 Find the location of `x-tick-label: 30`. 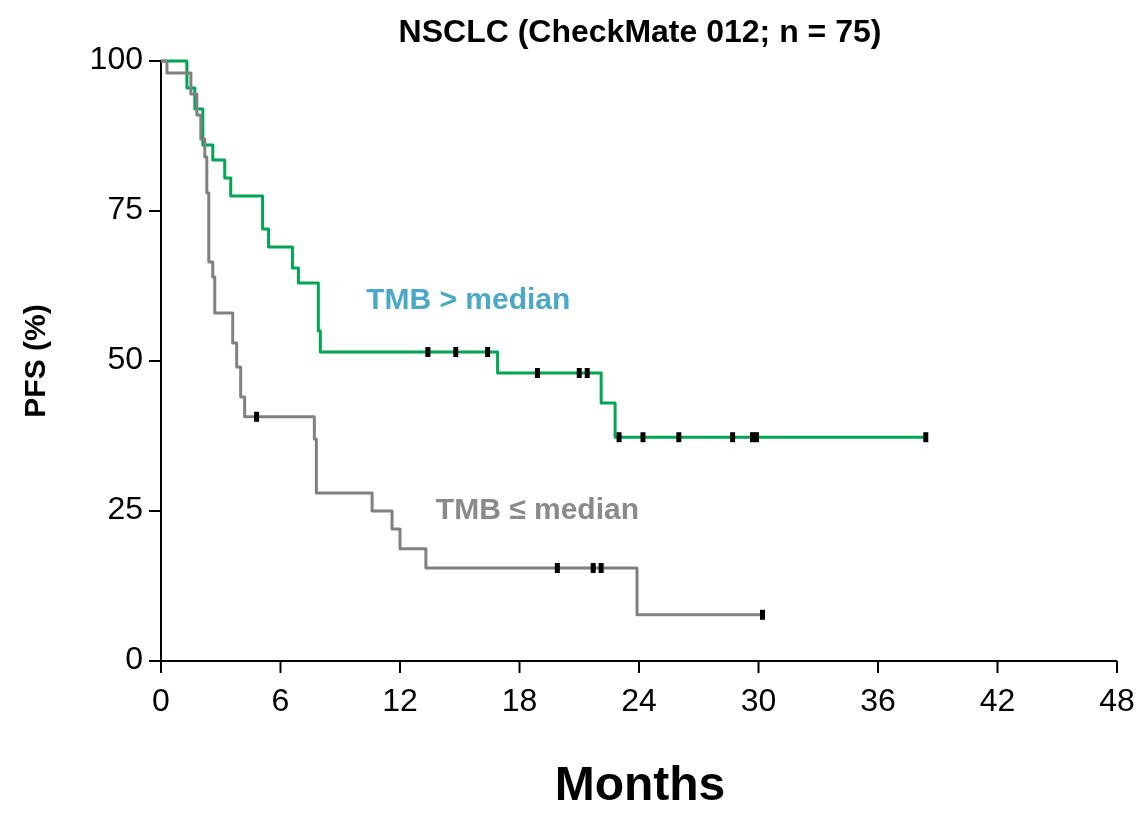

x-tick-label: 30 is located at coordinates (758, 700).